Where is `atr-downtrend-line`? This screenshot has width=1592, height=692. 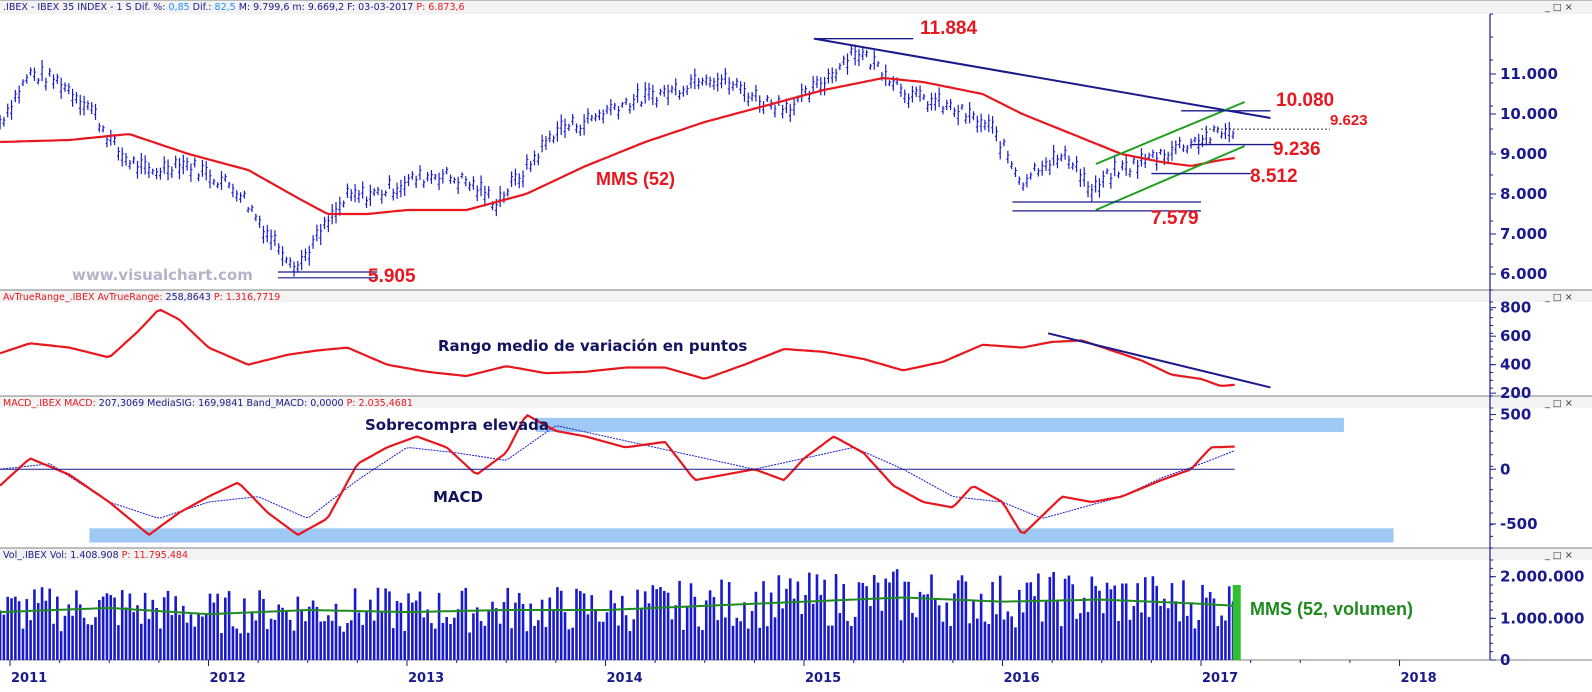 atr-downtrend-line is located at coordinates (1159, 360).